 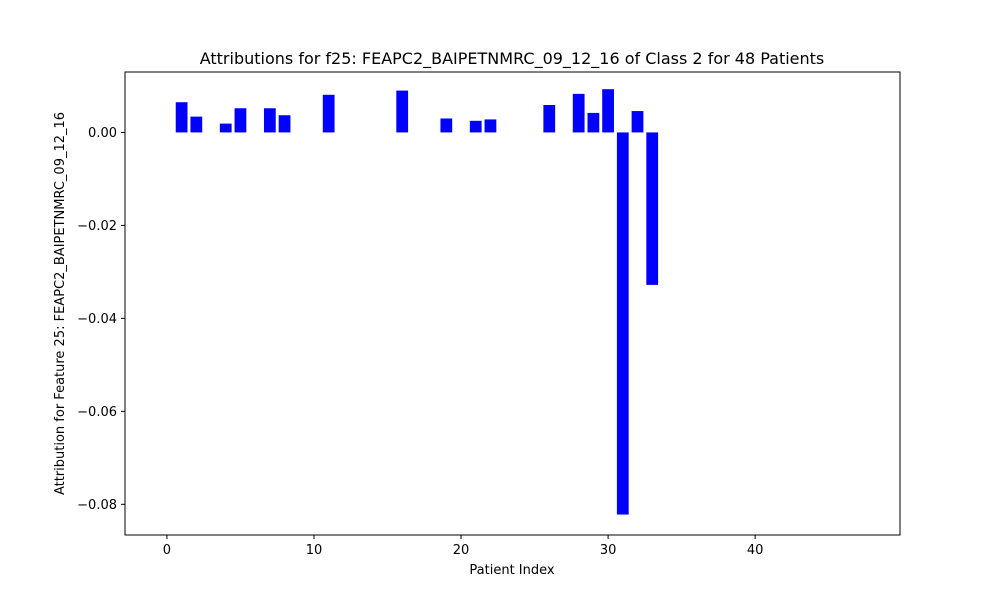 I want to click on y-tick-label: −0.08, so click(x=97, y=505).